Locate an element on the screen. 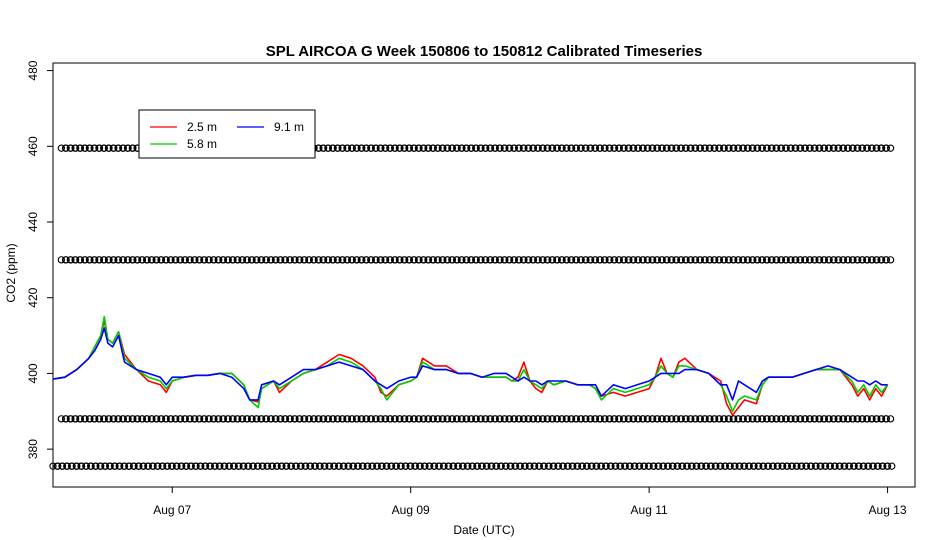  y-tick-label: 420 is located at coordinates (33, 297).